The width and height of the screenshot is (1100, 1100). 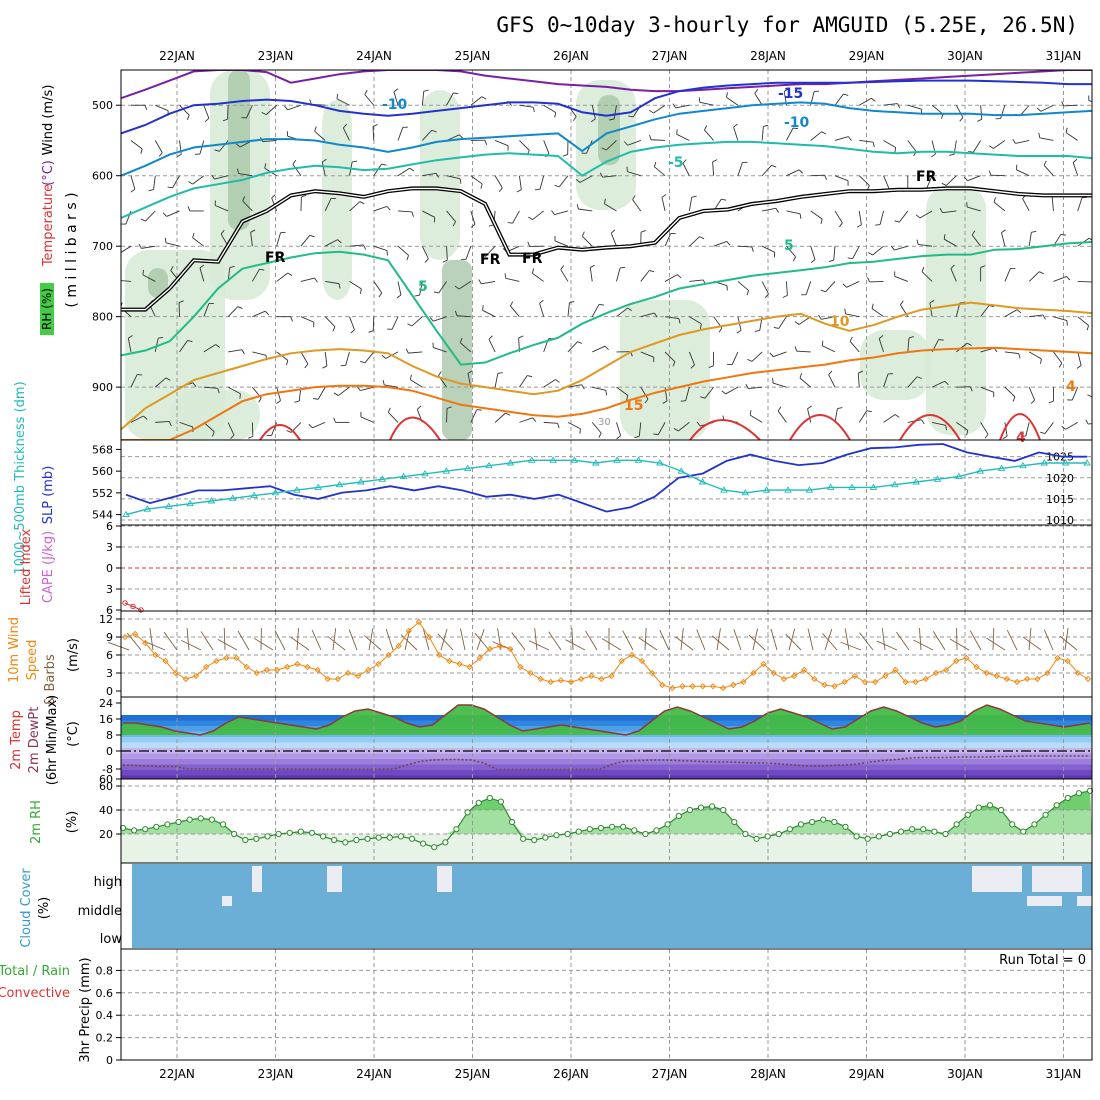 What do you see at coordinates (606, 848) in the screenshot?
I see `rh-base-band` at bounding box center [606, 848].